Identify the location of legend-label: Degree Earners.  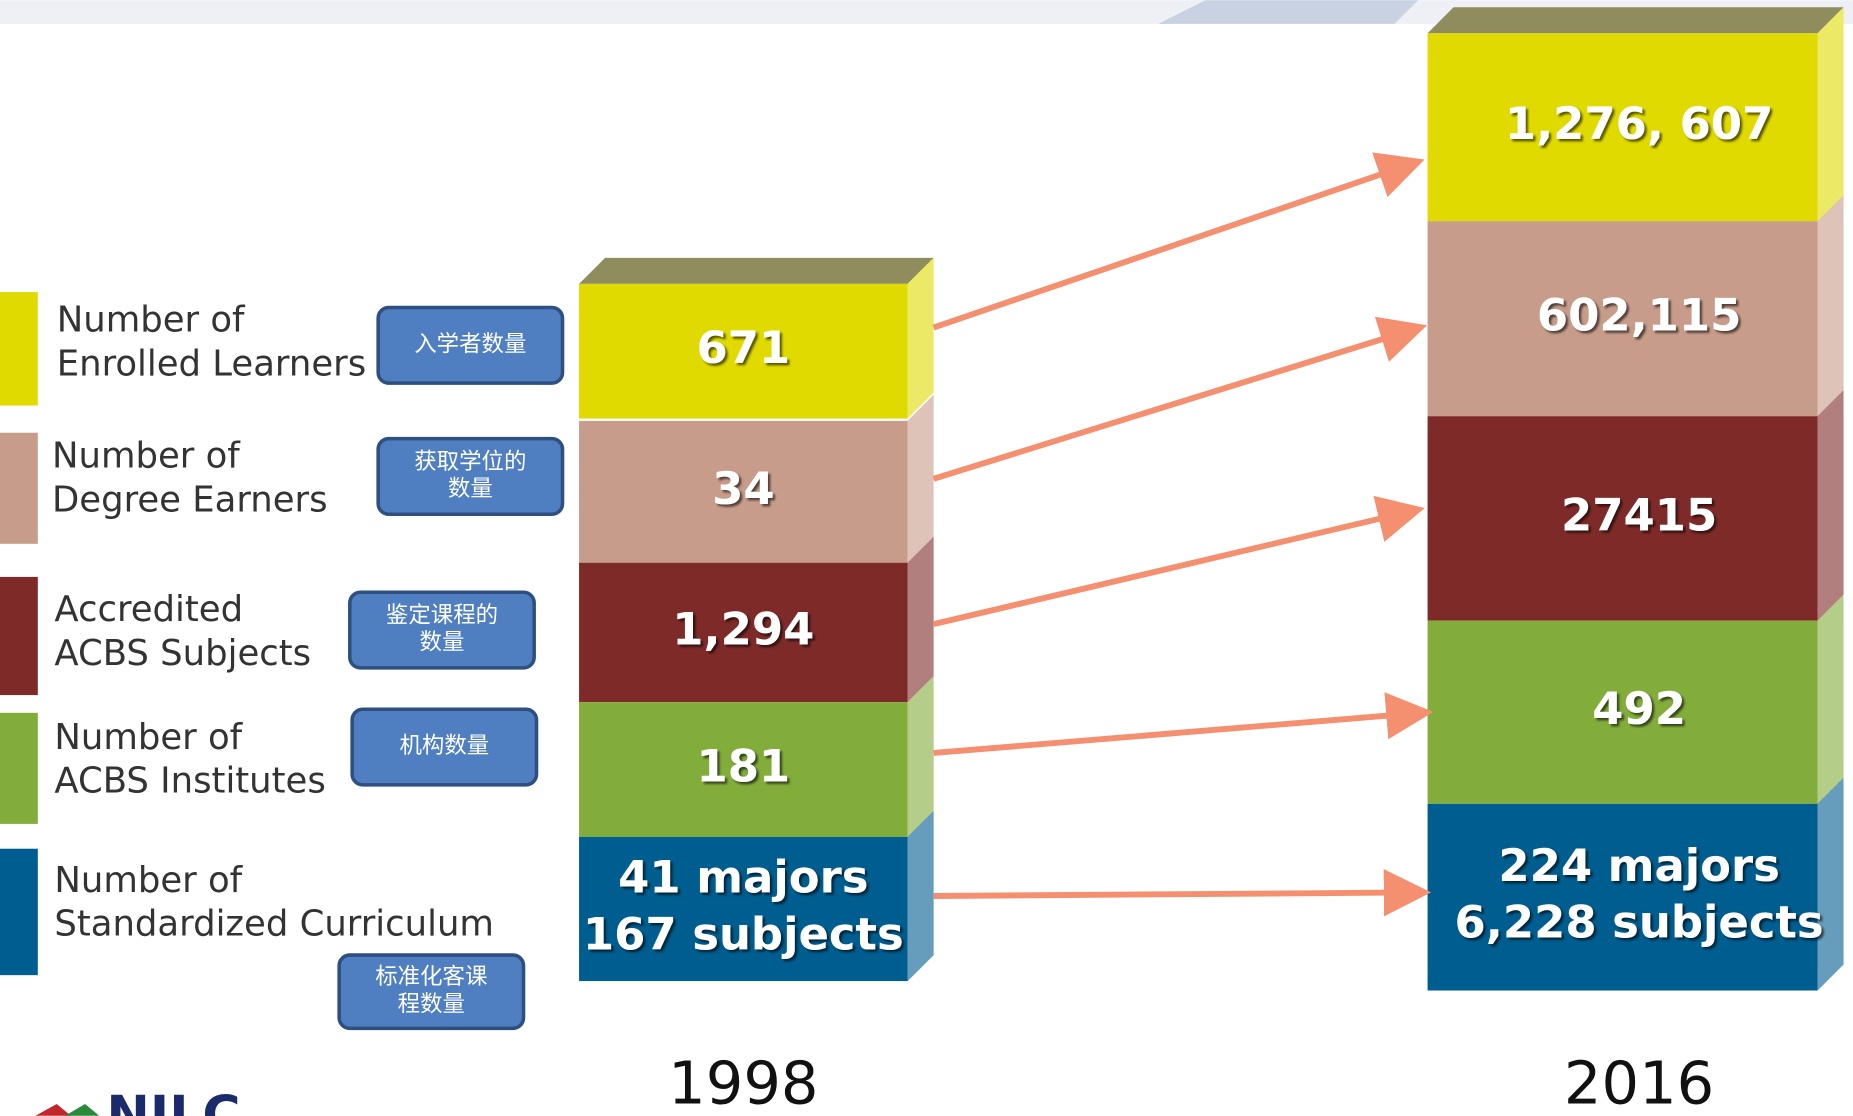
(190, 499).